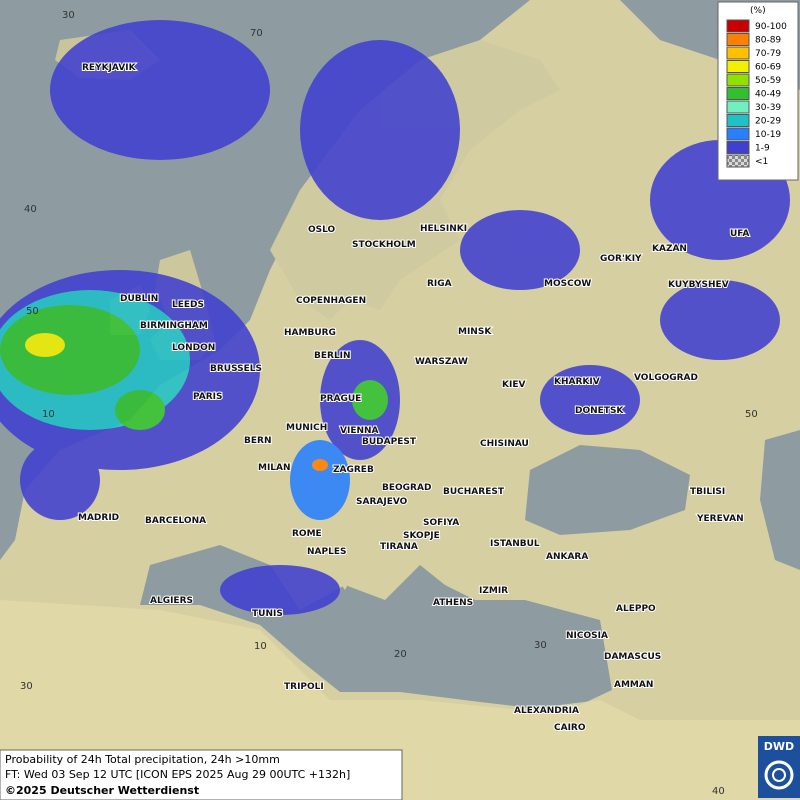 Image resolution: width=800 pixels, height=800 pixels. Describe the element at coordinates (331, 301) in the screenshot. I see `city-label: COPENHAGEN` at that location.